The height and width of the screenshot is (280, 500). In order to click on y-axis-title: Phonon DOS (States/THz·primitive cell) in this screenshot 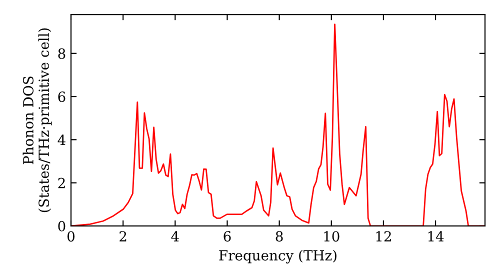, I will do `click(37, 120)`.